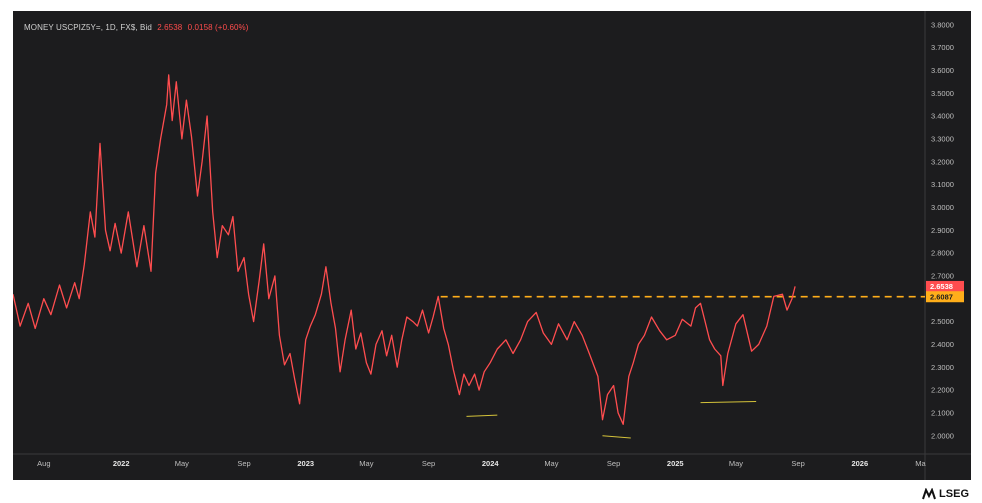 The image size is (982, 503). What do you see at coordinates (942, 93) in the screenshot?
I see `y-tick-label: 3.5000` at bounding box center [942, 93].